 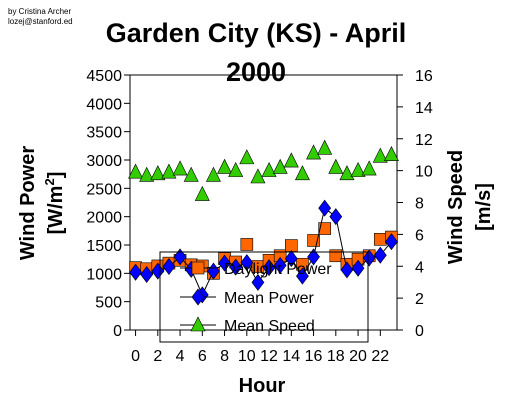 I want to click on legend-mean-speed-marker, so click(x=198, y=324).